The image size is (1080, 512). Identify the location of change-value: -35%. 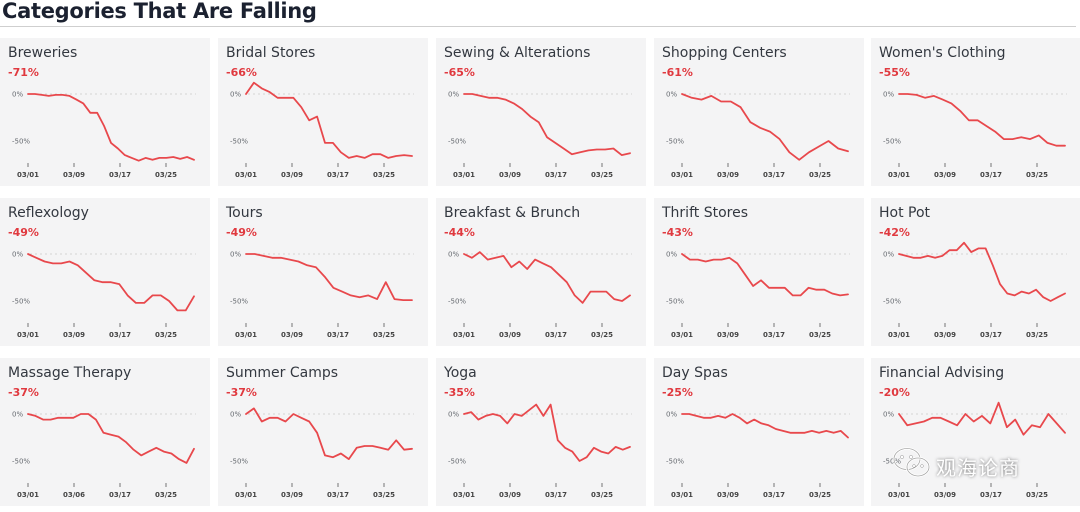
(459, 392).